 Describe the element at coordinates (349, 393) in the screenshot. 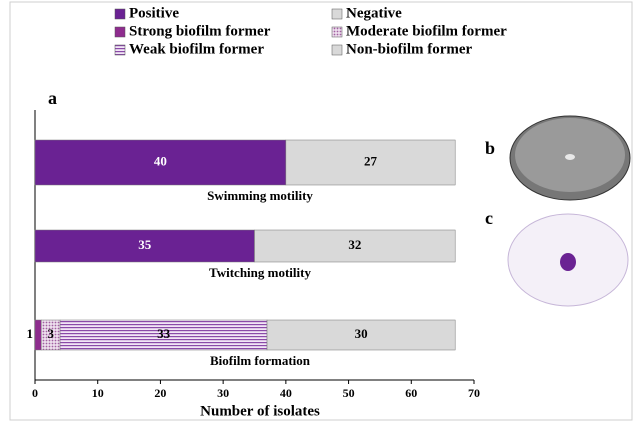

I see `x-tick-label: 50` at that location.